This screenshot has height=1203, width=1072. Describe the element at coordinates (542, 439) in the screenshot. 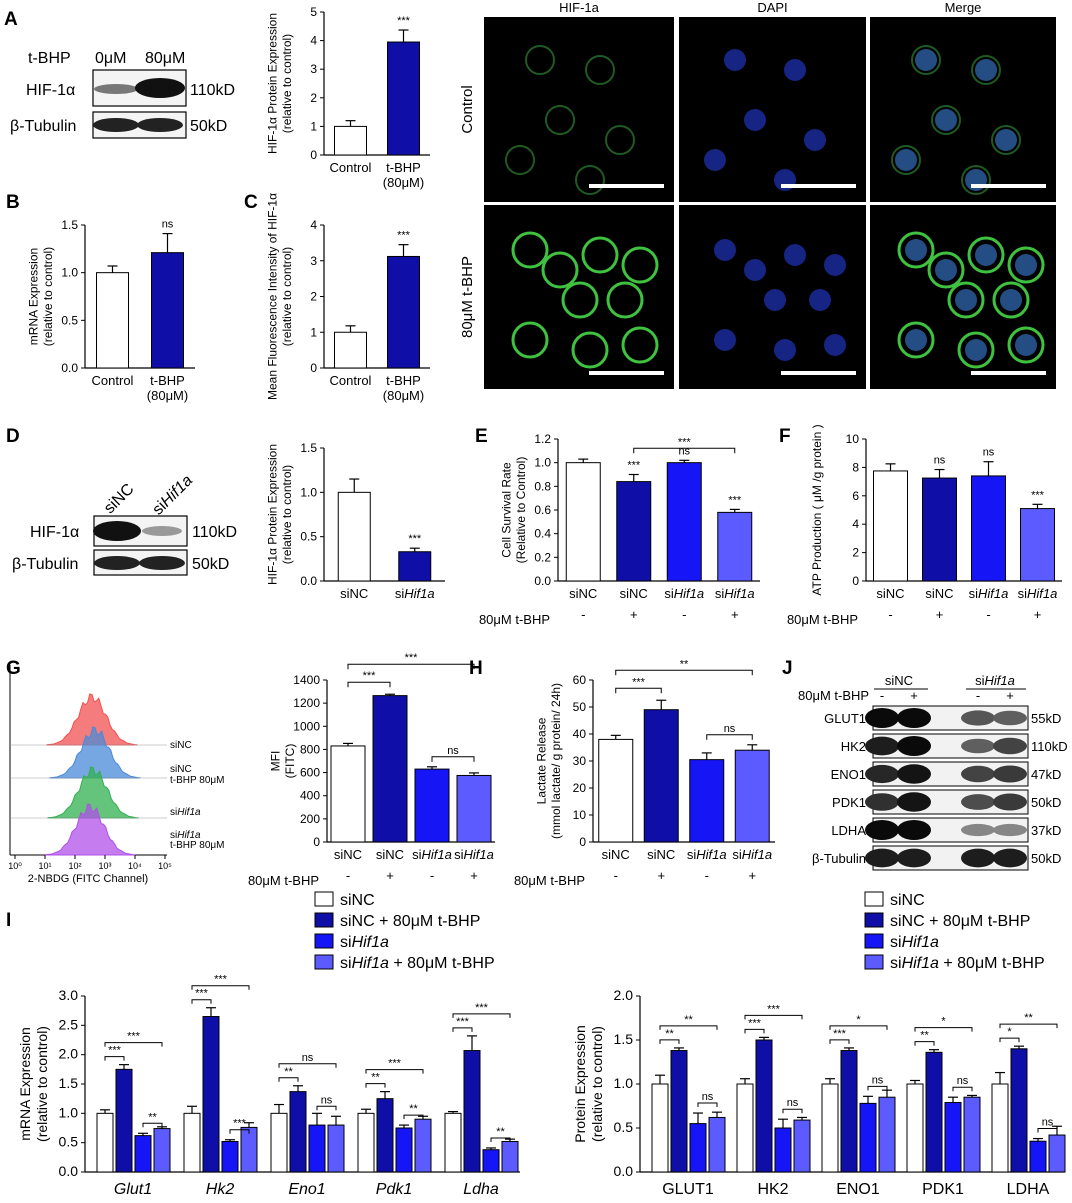

I see `y-tick-label: 1.2` at that location.